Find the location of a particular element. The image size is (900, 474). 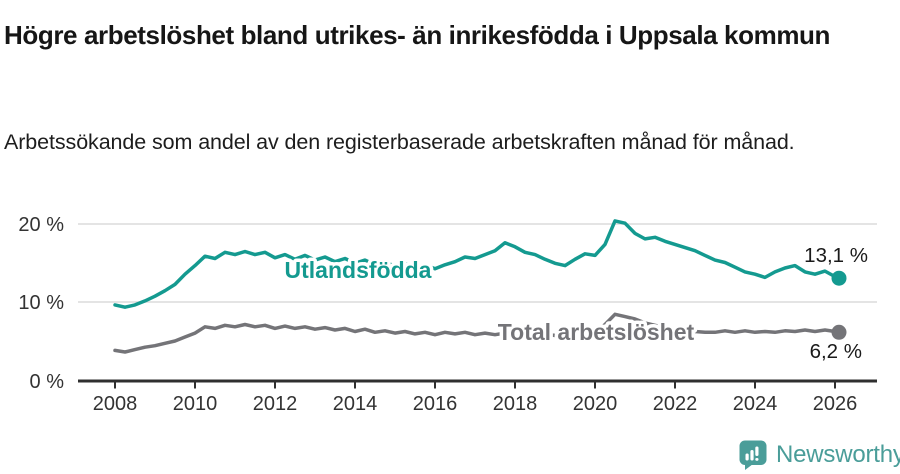

series-label-total: Total arbetslöshet is located at coordinates (596, 332).